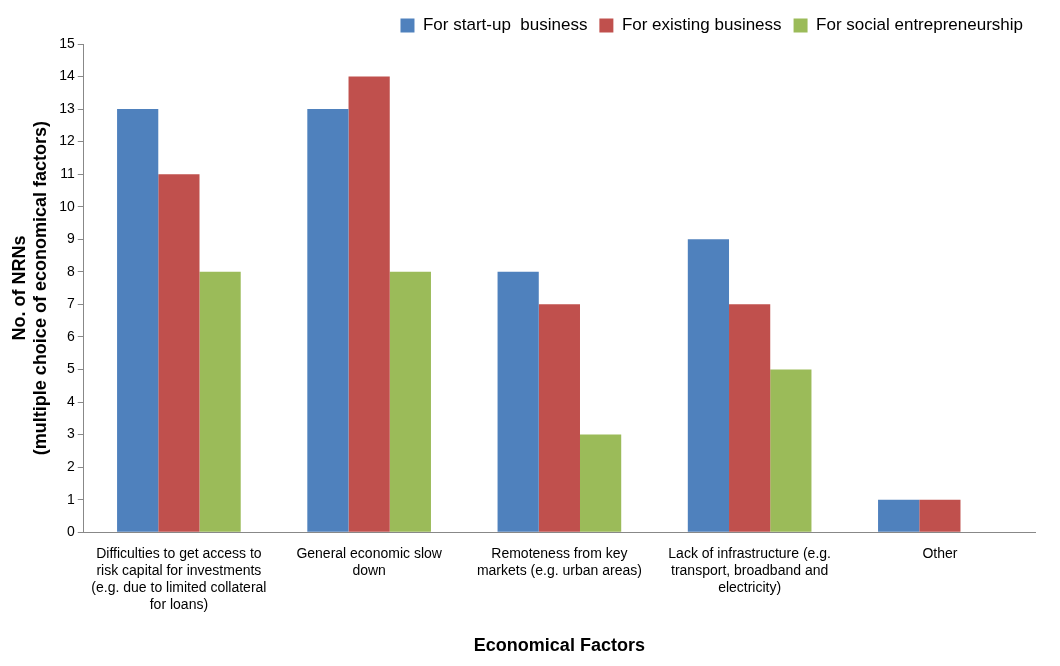 The image size is (1060, 666). What do you see at coordinates (369, 562) in the screenshot?
I see `x-tick-label: General economic slow down` at bounding box center [369, 562].